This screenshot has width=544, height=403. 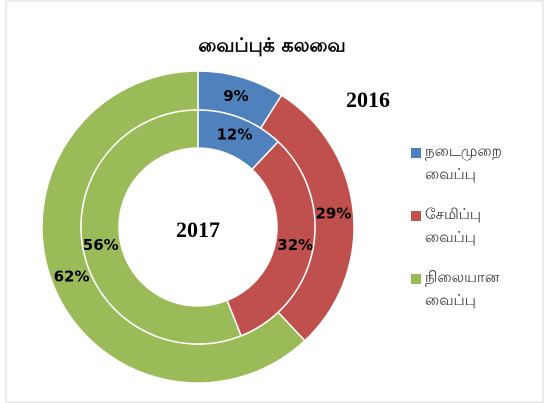 What do you see at coordinates (368, 99) in the screenshot?
I see `series-label: 2016` at bounding box center [368, 99].